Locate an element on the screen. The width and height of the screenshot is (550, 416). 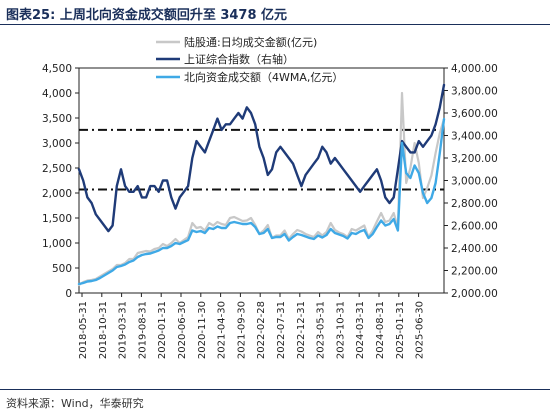
x-tick-label: 2019-03-31 is located at coordinates (123, 330).